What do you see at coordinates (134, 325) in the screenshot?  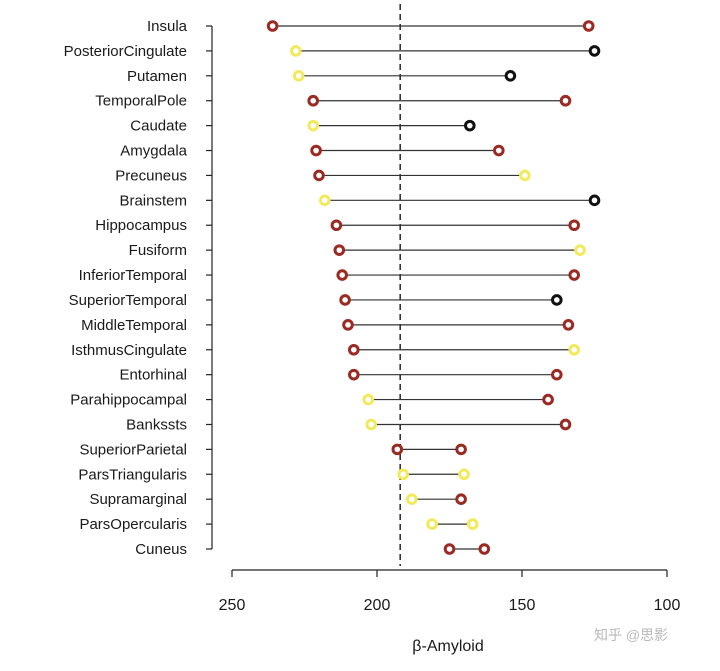 I see `category-label: MiddleTemporal` at bounding box center [134, 325].